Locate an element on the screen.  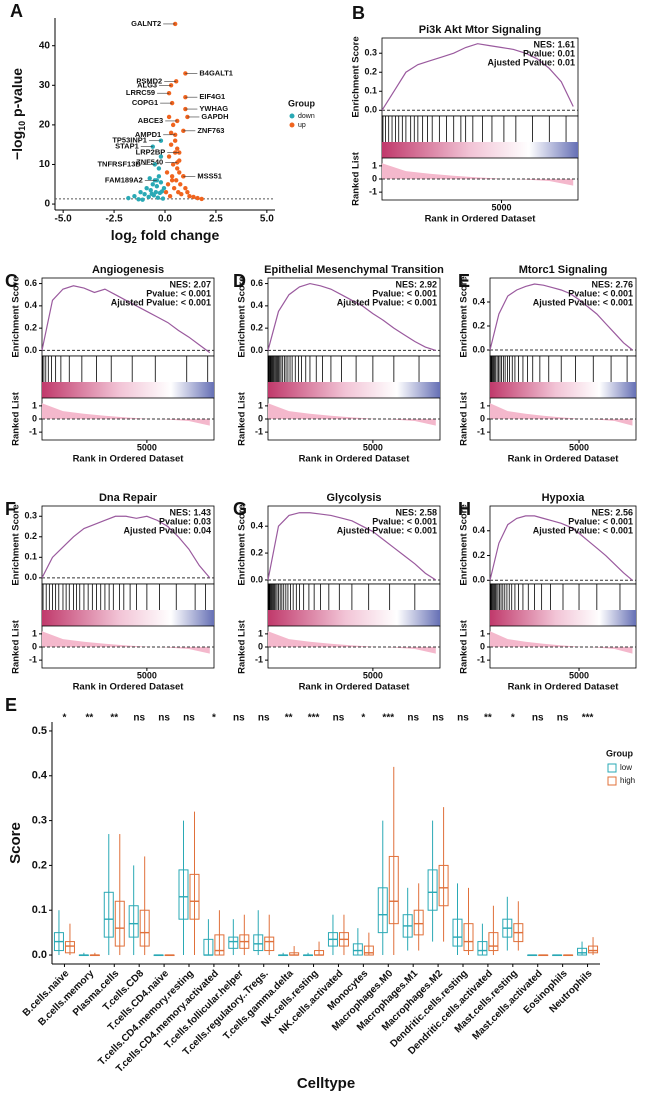
stat-text: Ajusted Pvalue: < 0.001 is located at coordinates (583, 530).